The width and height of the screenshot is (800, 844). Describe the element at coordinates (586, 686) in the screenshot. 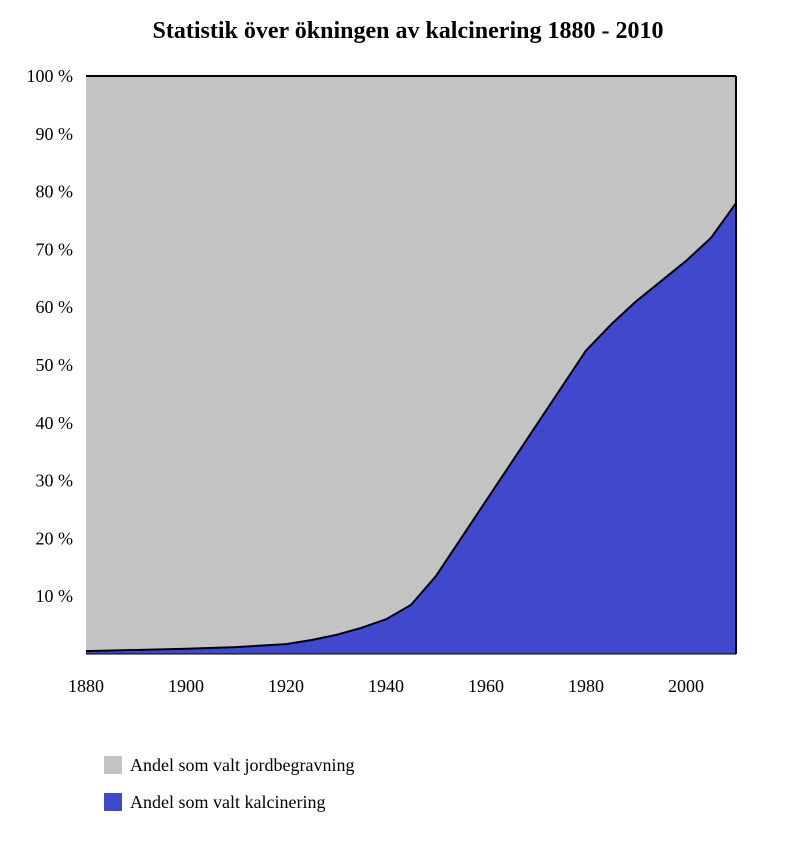

I see `x-tick-label: 1980` at that location.